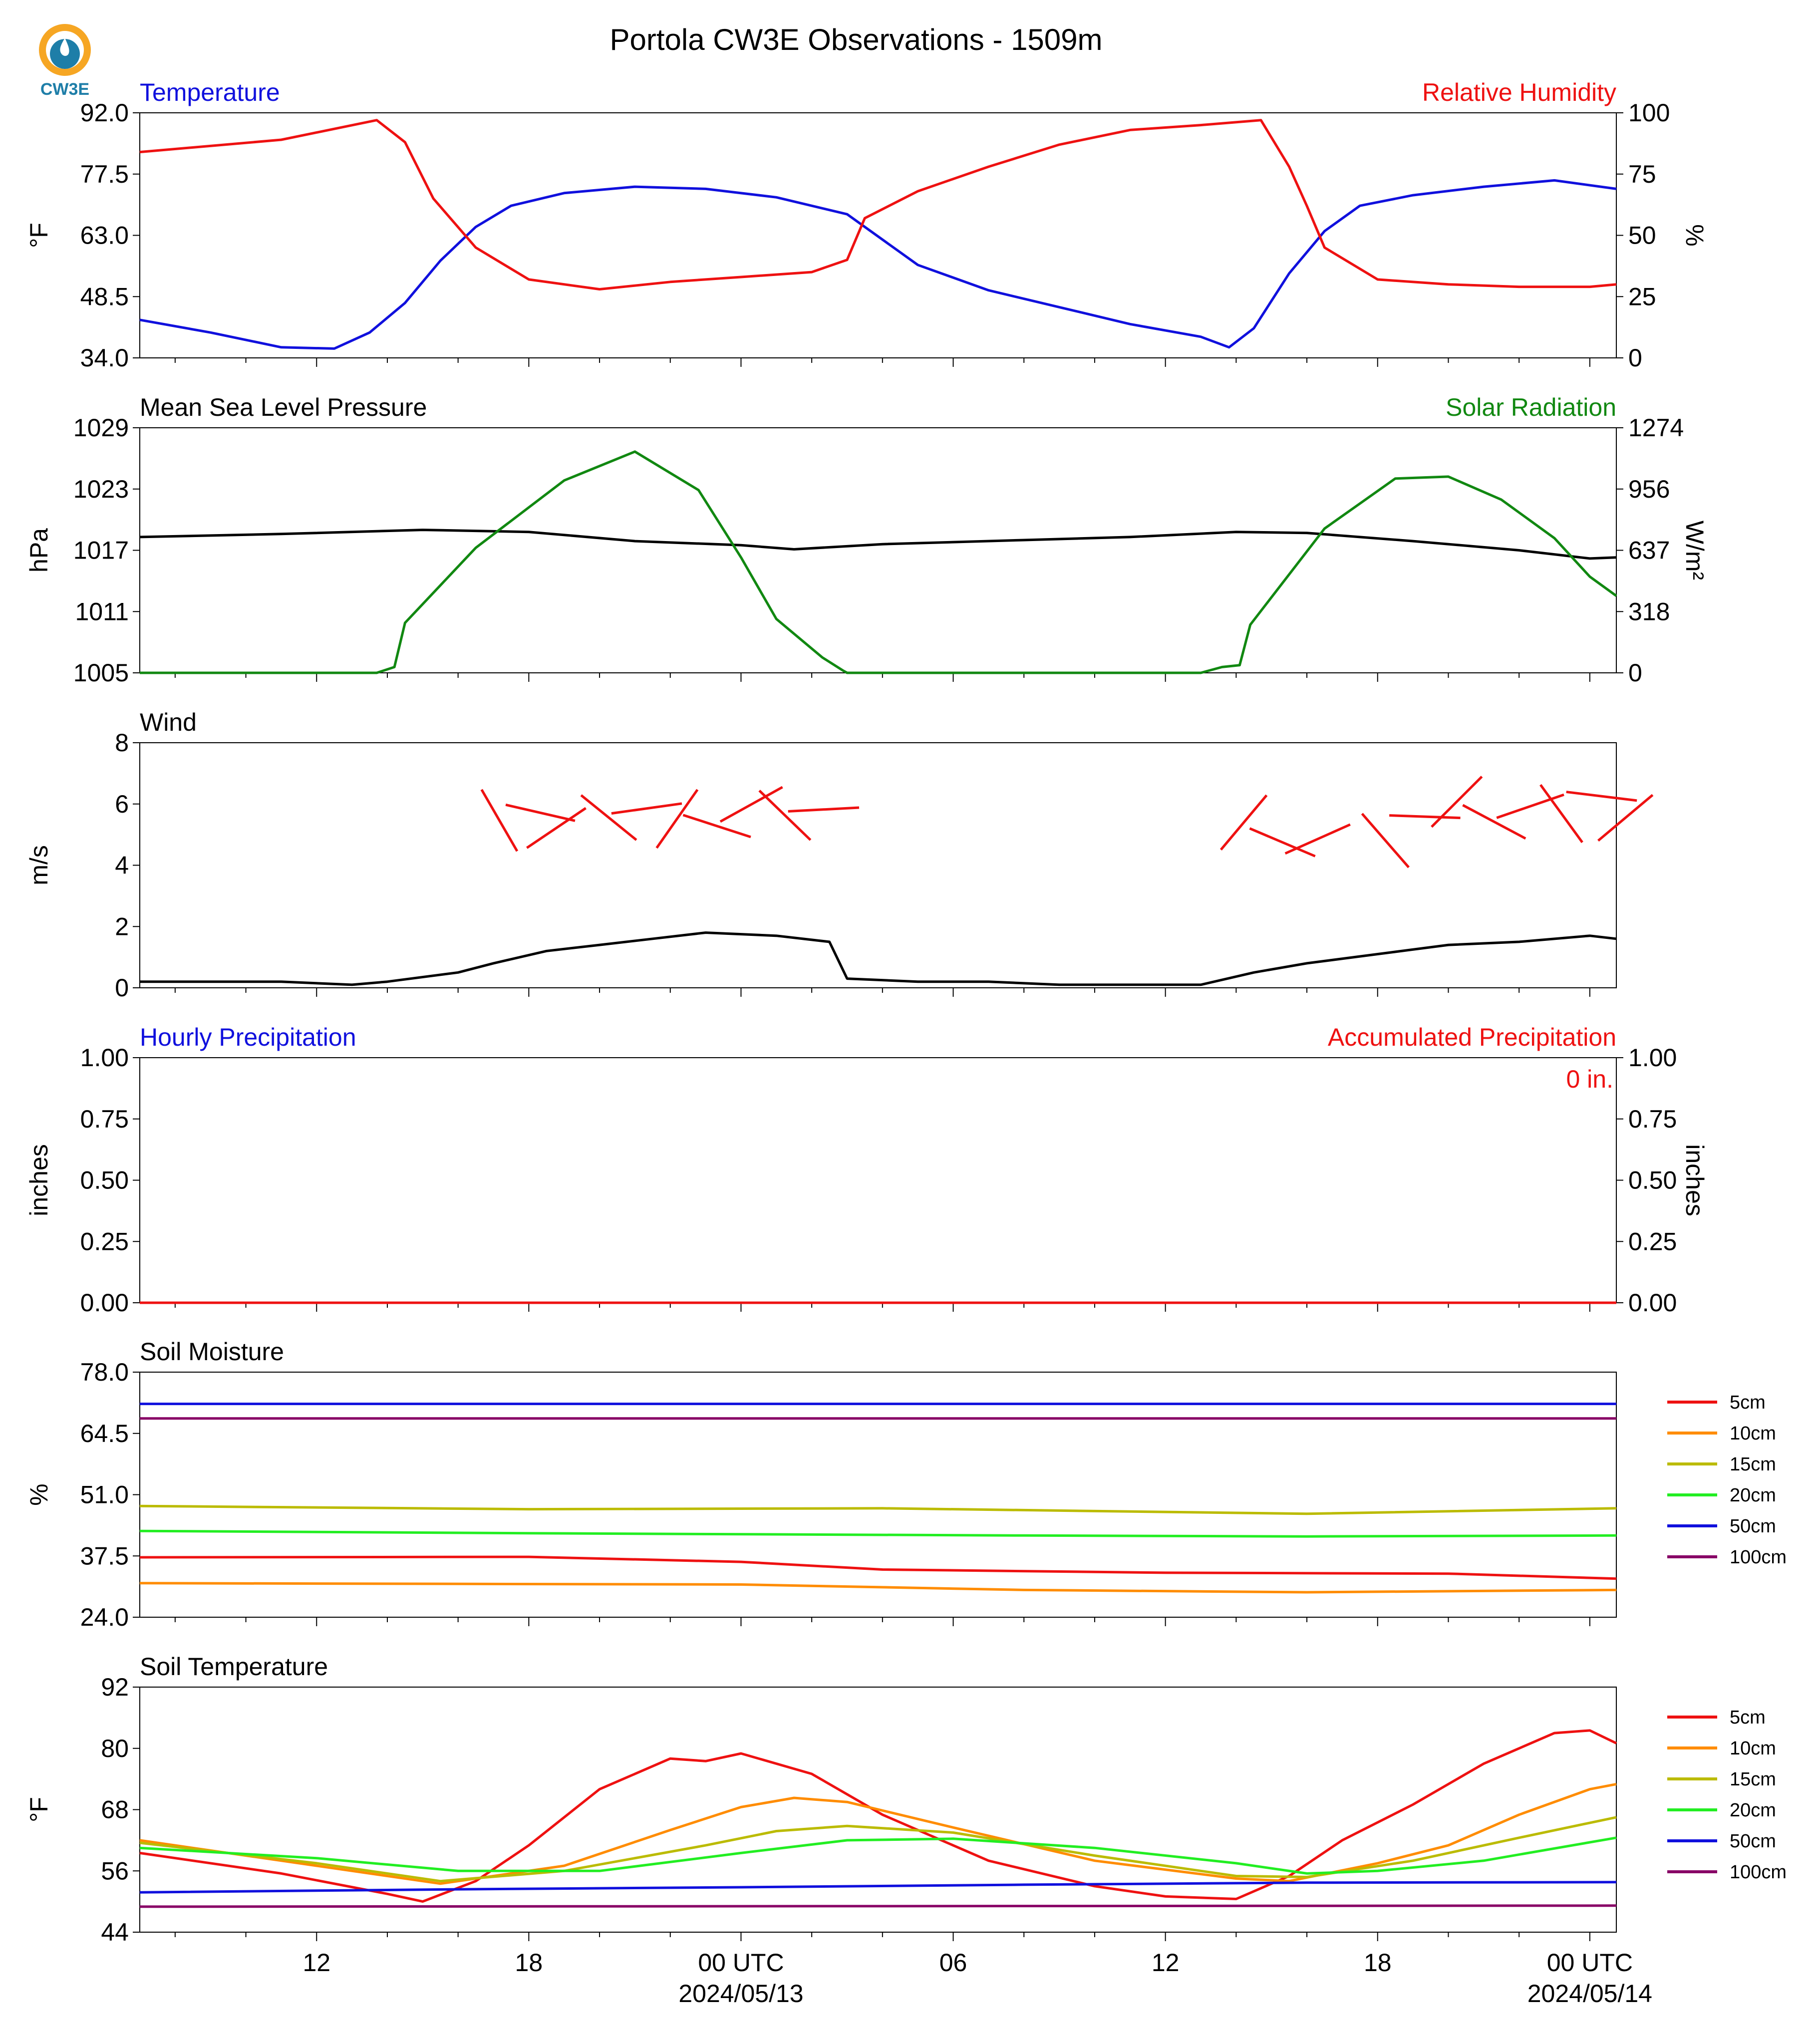  Describe the element at coordinates (64, 89) in the screenshot. I see `logo-text: CW3E` at that location.